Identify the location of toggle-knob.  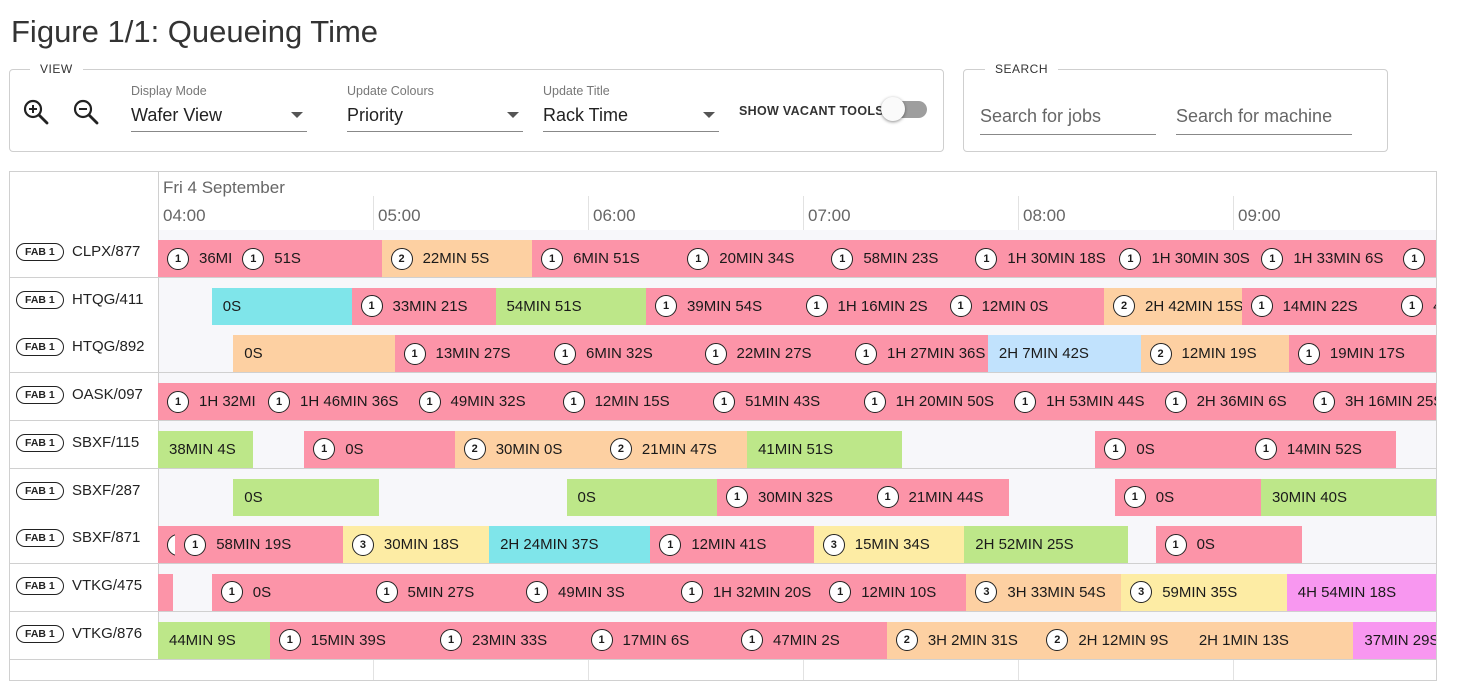
(893, 109).